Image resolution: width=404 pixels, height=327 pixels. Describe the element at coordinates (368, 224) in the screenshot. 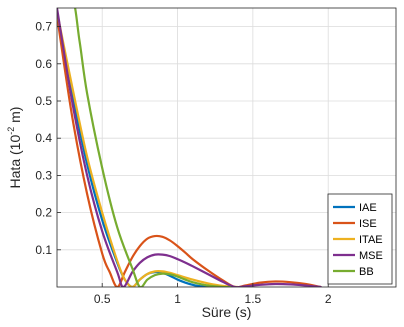

I see `legend-label-ise: ISE` at that location.